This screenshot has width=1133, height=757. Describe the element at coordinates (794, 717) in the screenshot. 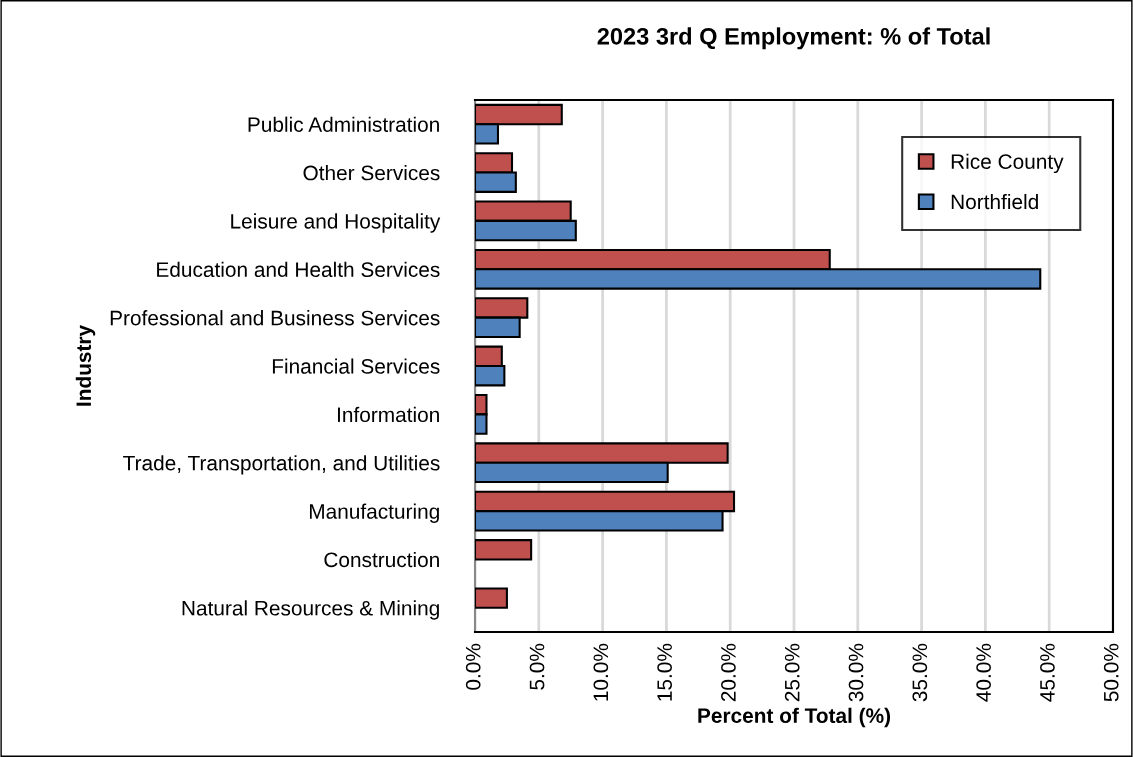

I see `x-axis-title: Percent of Total (%)` at that location.